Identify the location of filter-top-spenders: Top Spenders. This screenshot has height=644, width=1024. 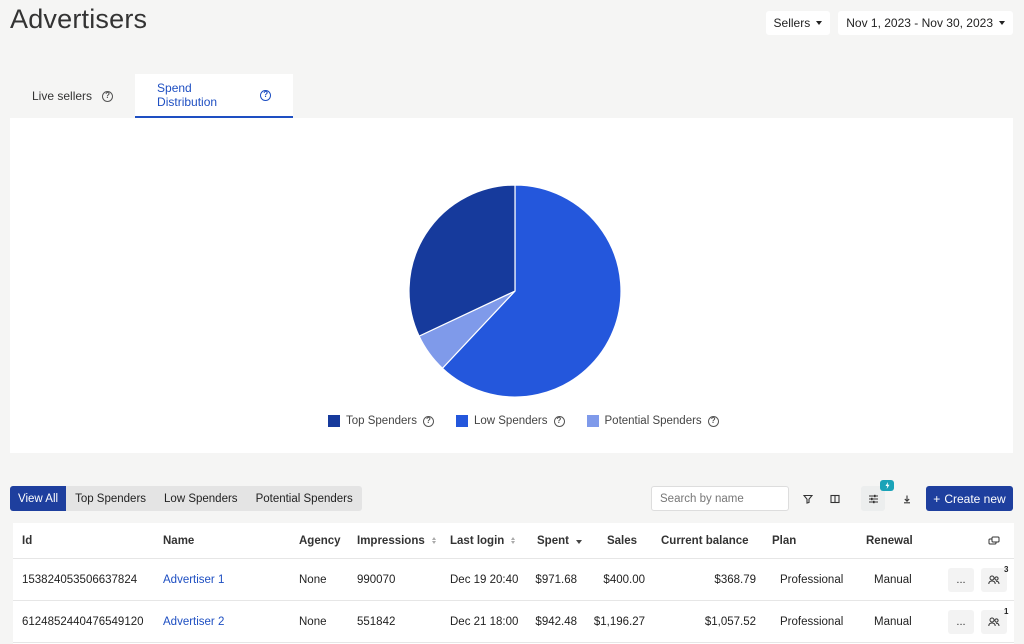
(111, 498).